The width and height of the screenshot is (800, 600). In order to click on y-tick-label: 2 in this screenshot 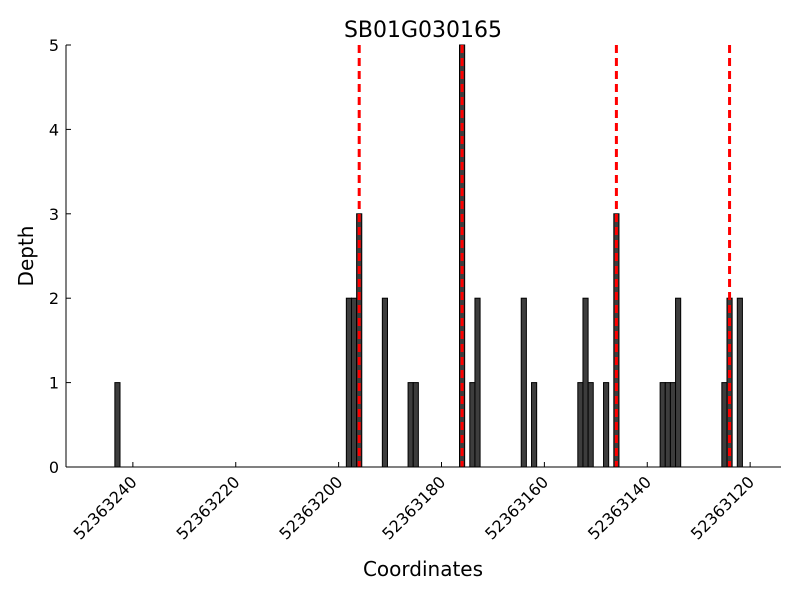, I will do `click(54, 298)`.